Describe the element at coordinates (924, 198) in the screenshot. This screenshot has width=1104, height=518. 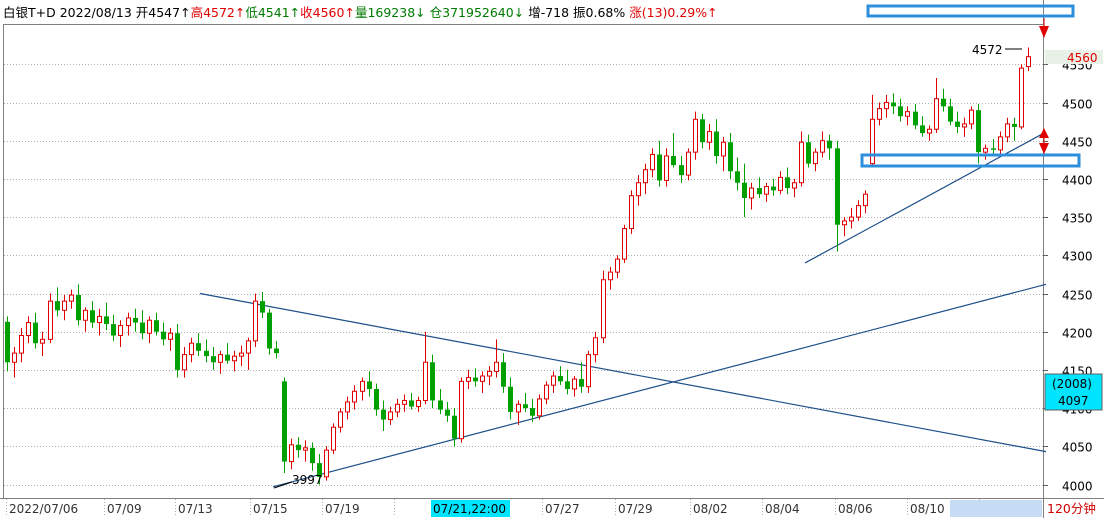
I see `trendline` at that location.